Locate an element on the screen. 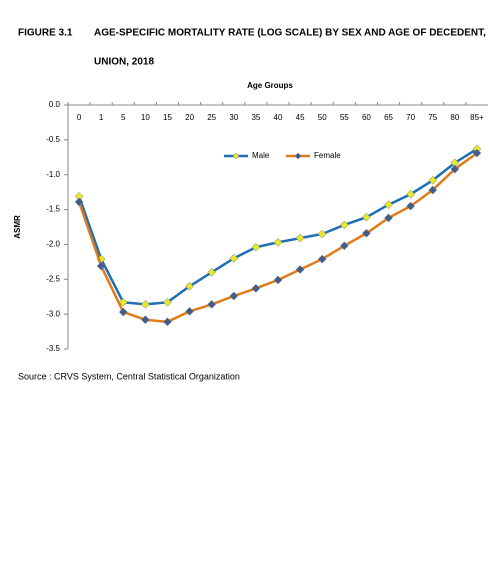  y-tick-label: -2.5 is located at coordinates (53, 278).